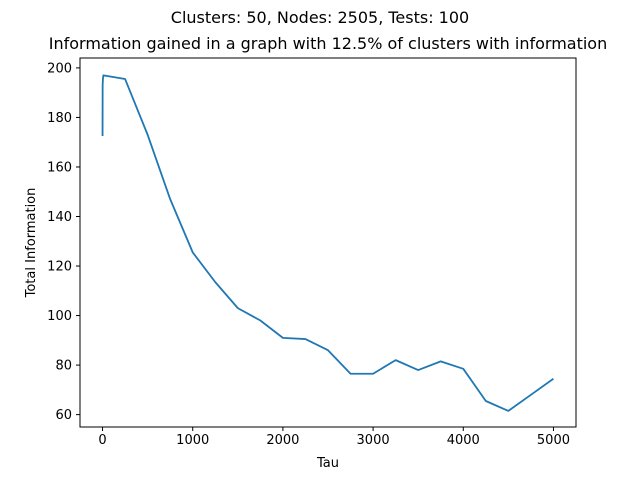  Describe the element at coordinates (59, 68) in the screenshot. I see `y-tick-label: 200` at that location.